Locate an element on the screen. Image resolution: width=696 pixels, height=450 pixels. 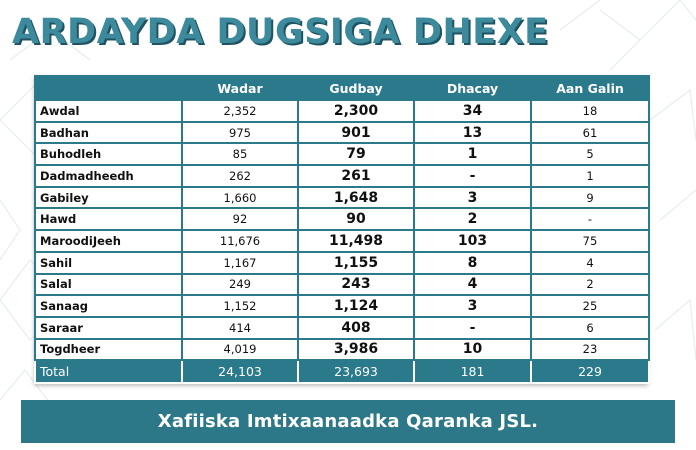
table-row: Dadmadheedh 262 261 - 1 is located at coordinates (342, 176).